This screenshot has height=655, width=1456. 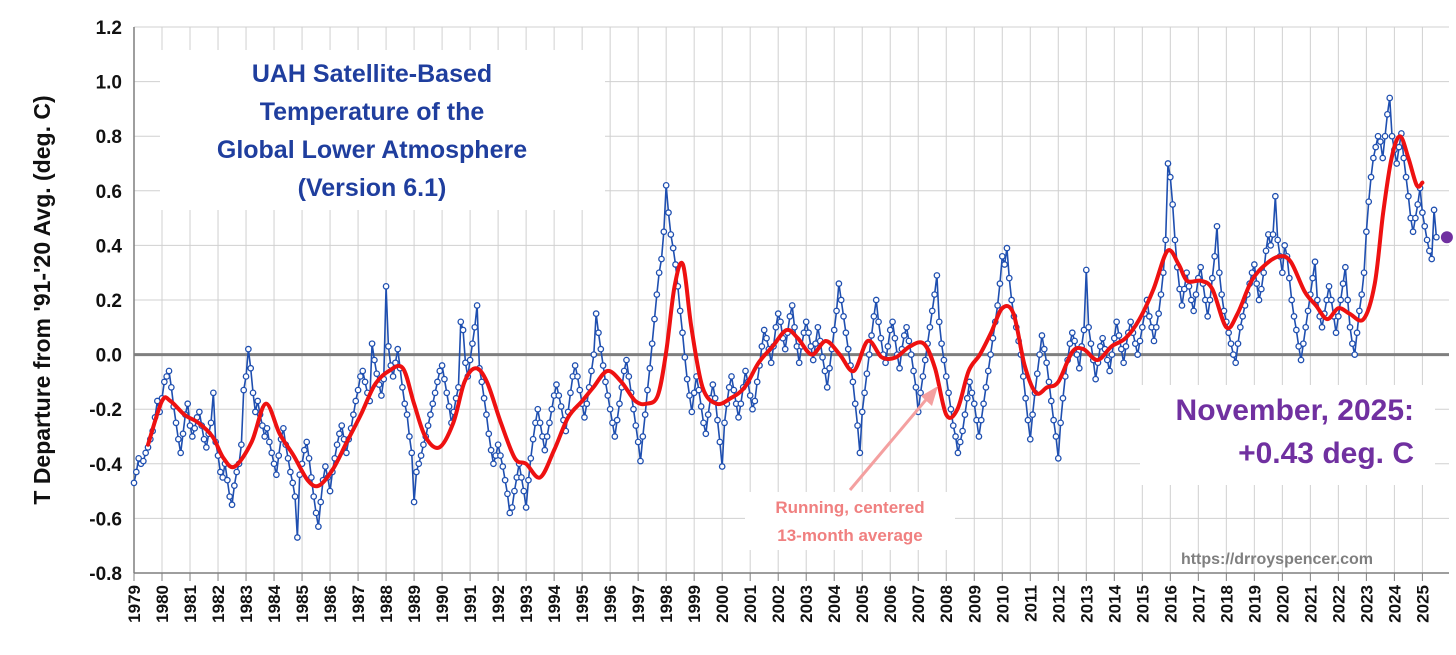 What do you see at coordinates (890, 442) in the screenshot?
I see `running-average-arrow` at bounding box center [890, 442].